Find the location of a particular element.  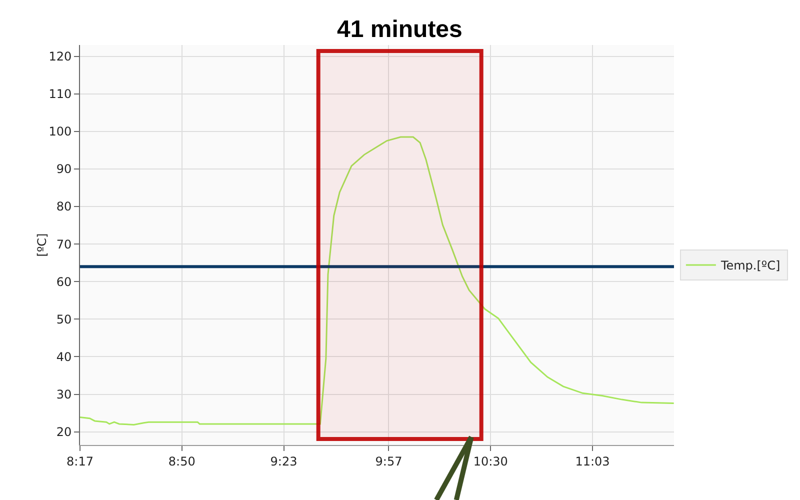

legend-label: Temp.[ºC] is located at coordinates (750, 265).